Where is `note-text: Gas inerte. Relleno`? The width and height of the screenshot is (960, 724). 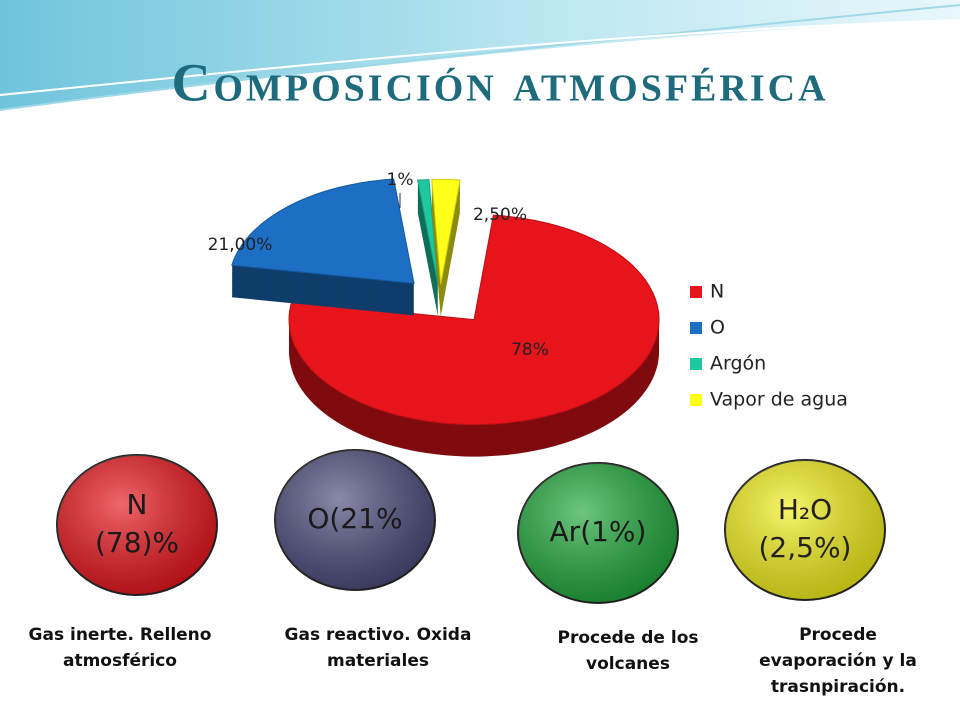
note-text: Gas inerte. Relleno is located at coordinates (120, 635).